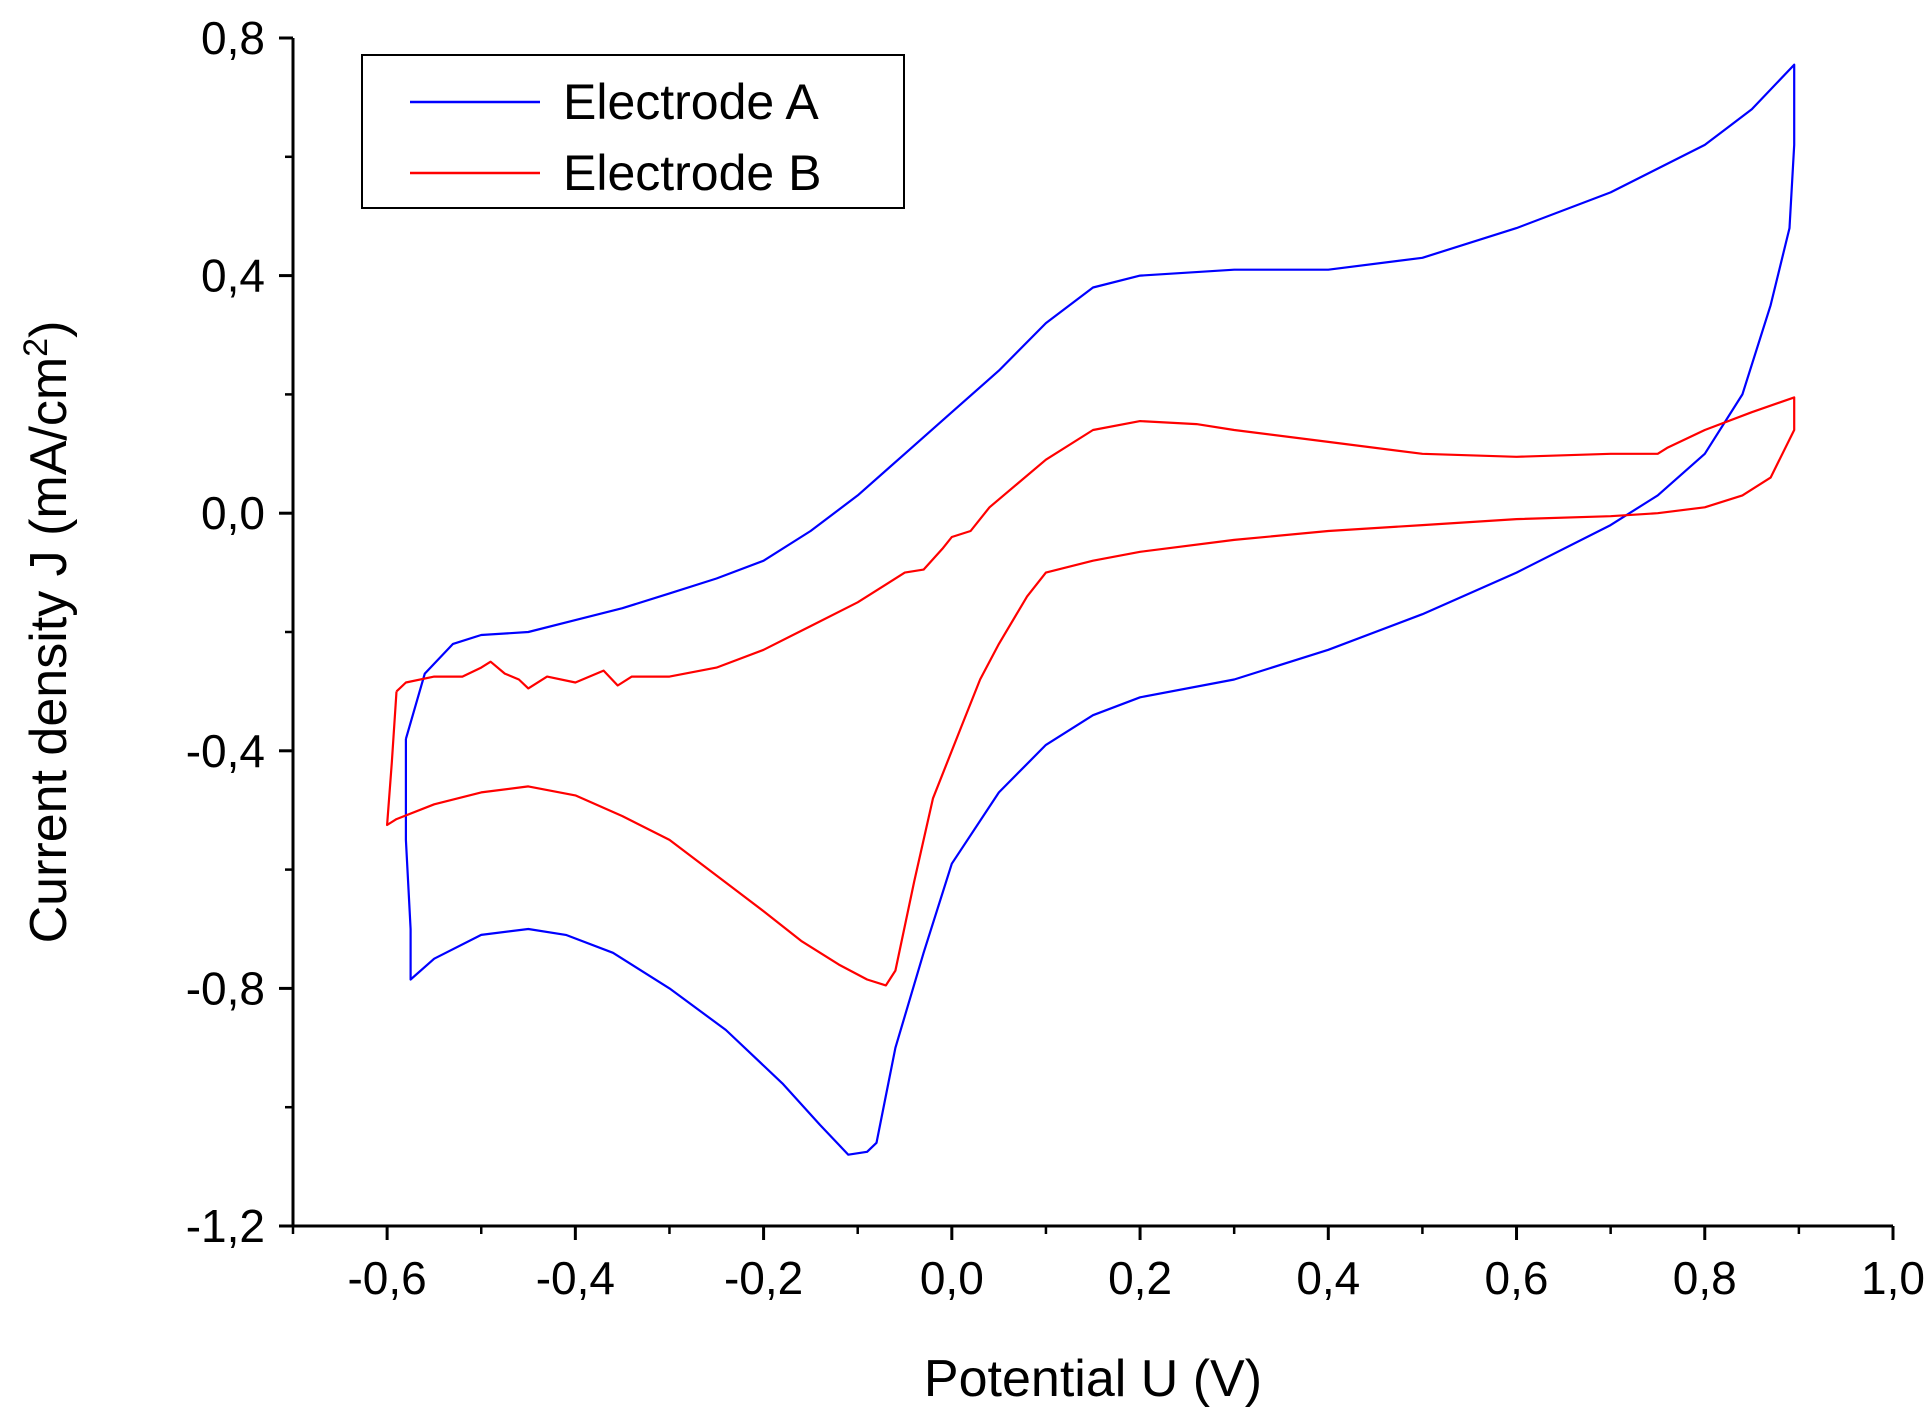 This screenshot has height=1421, width=1931. Describe the element at coordinates (1893, 1278) in the screenshot. I see `x-tick-label: 1,0` at that location.